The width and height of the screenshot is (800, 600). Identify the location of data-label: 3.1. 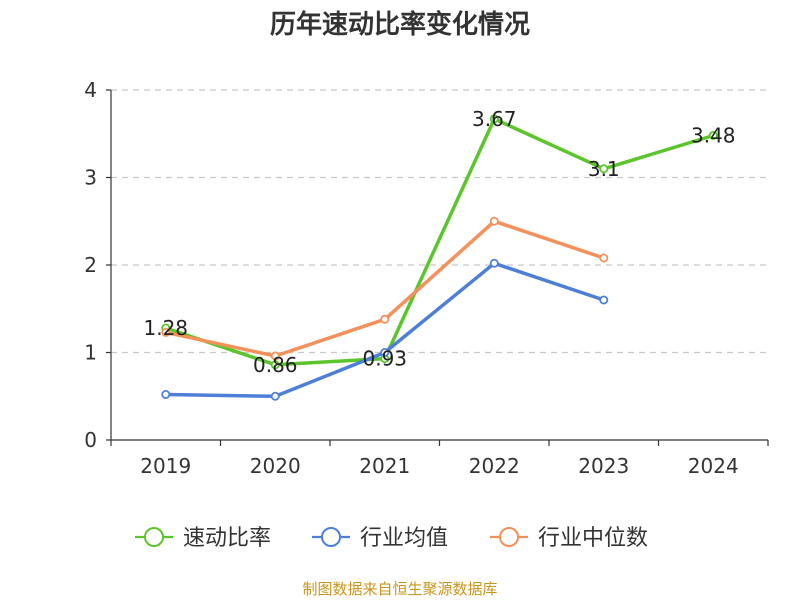
(604, 169).